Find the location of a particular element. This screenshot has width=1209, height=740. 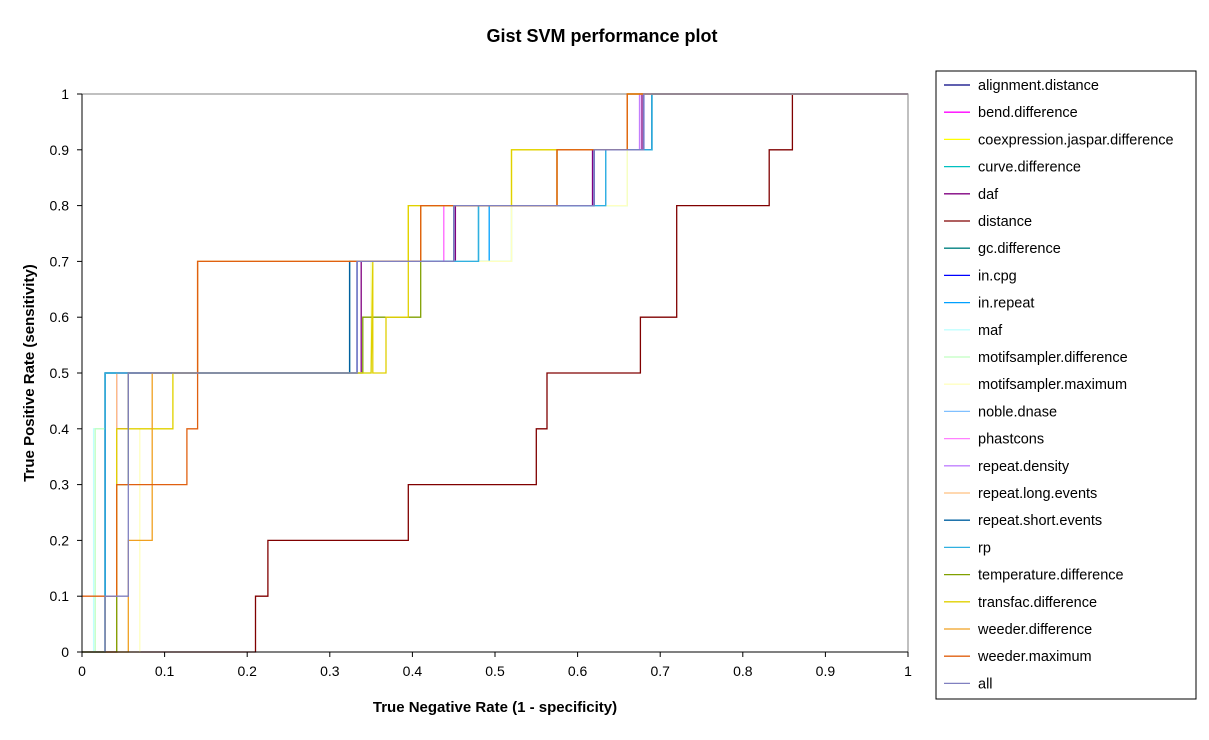

x-tick-label: 0.9 is located at coordinates (826, 671).